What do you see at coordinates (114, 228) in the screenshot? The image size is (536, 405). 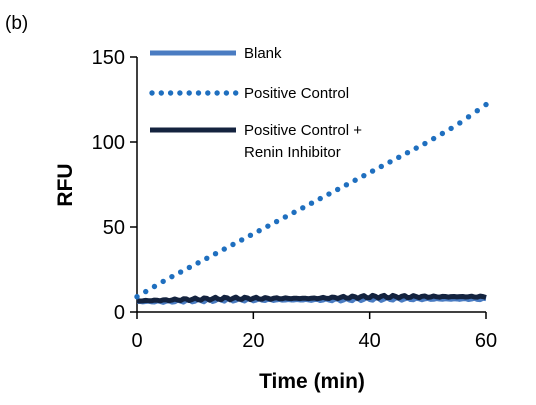 I see `y-tick-label: 50` at bounding box center [114, 228].